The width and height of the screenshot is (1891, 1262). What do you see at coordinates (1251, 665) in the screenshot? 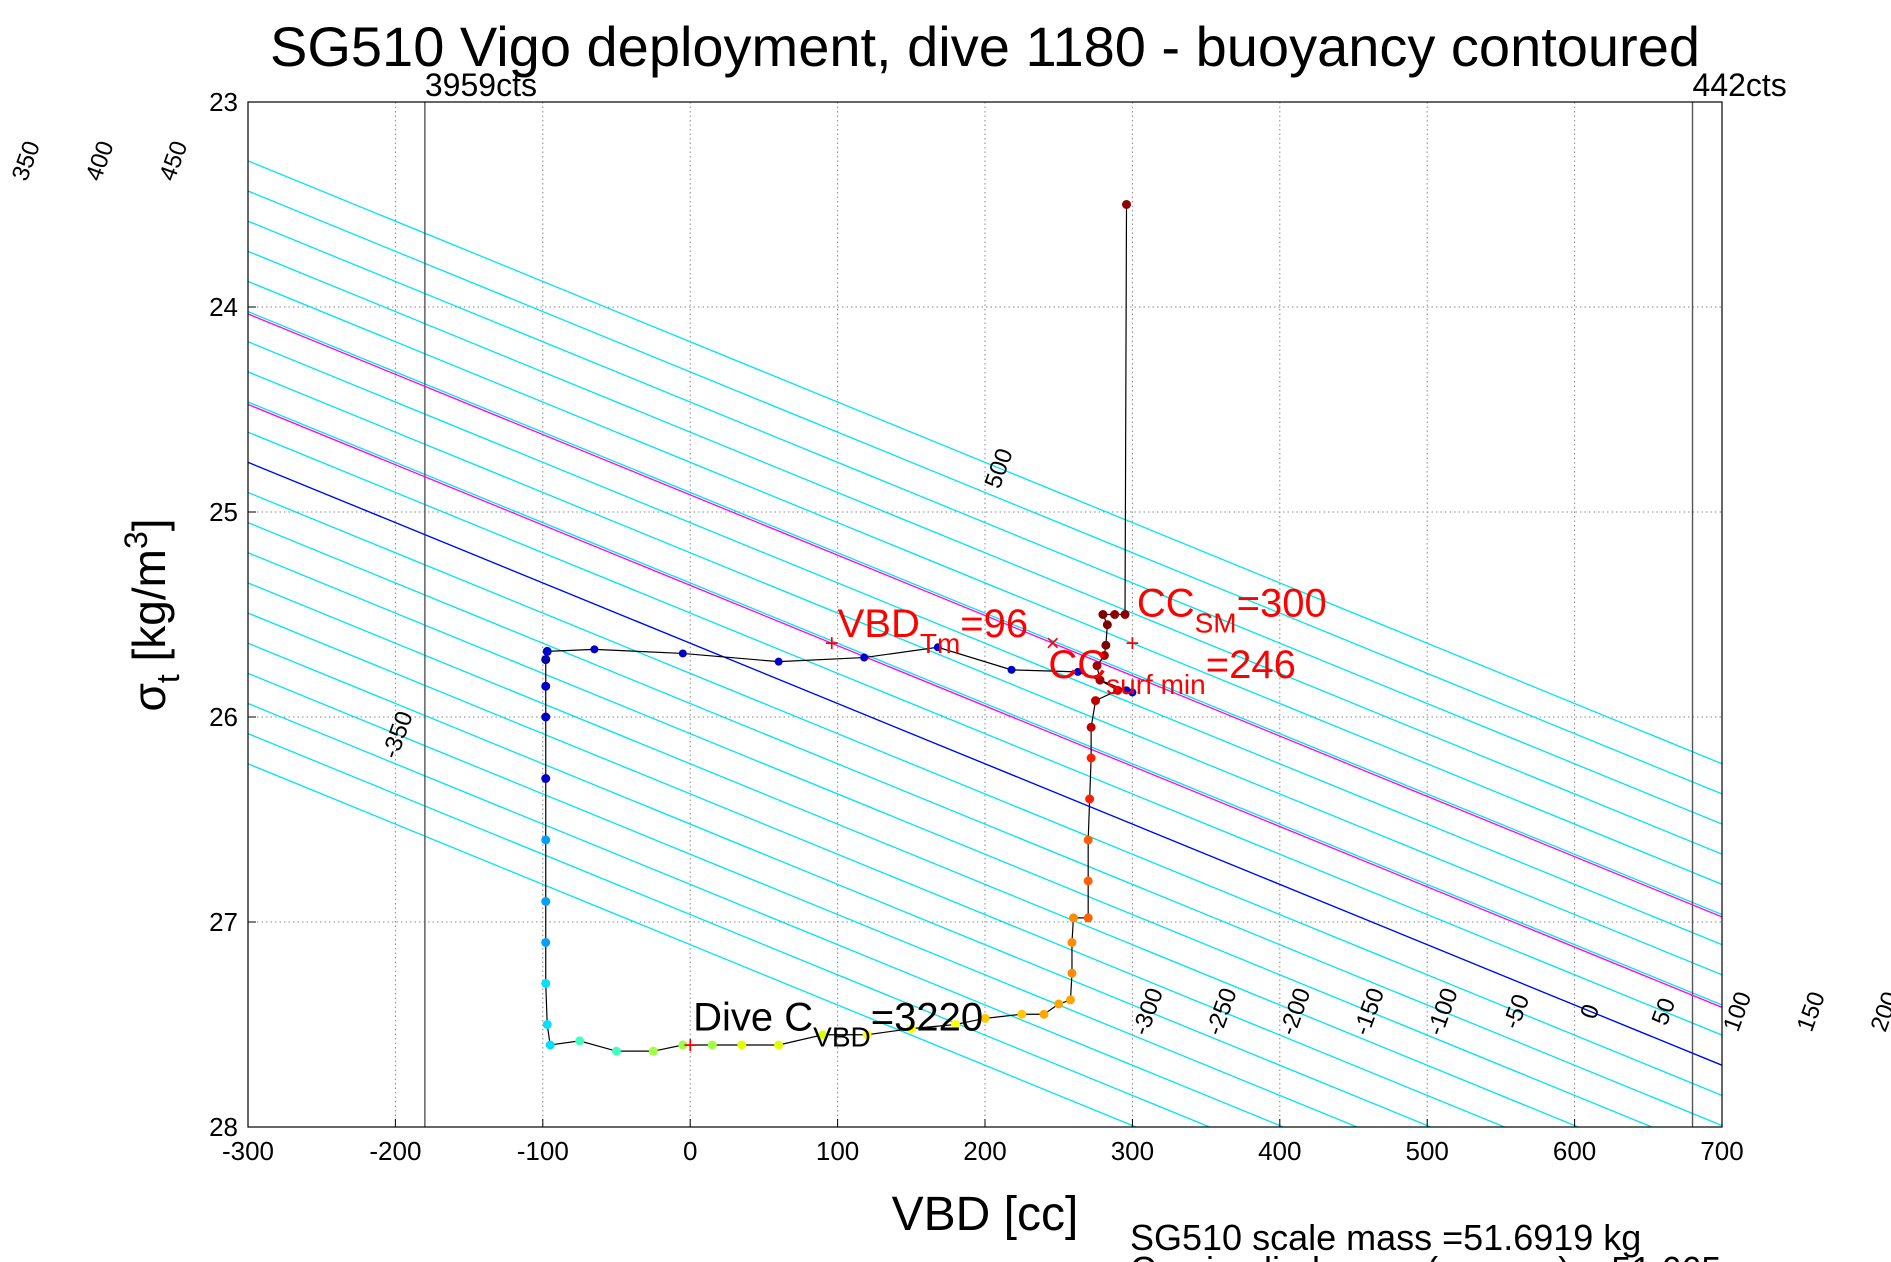
I see `annotation-tail: =246` at bounding box center [1251, 665].